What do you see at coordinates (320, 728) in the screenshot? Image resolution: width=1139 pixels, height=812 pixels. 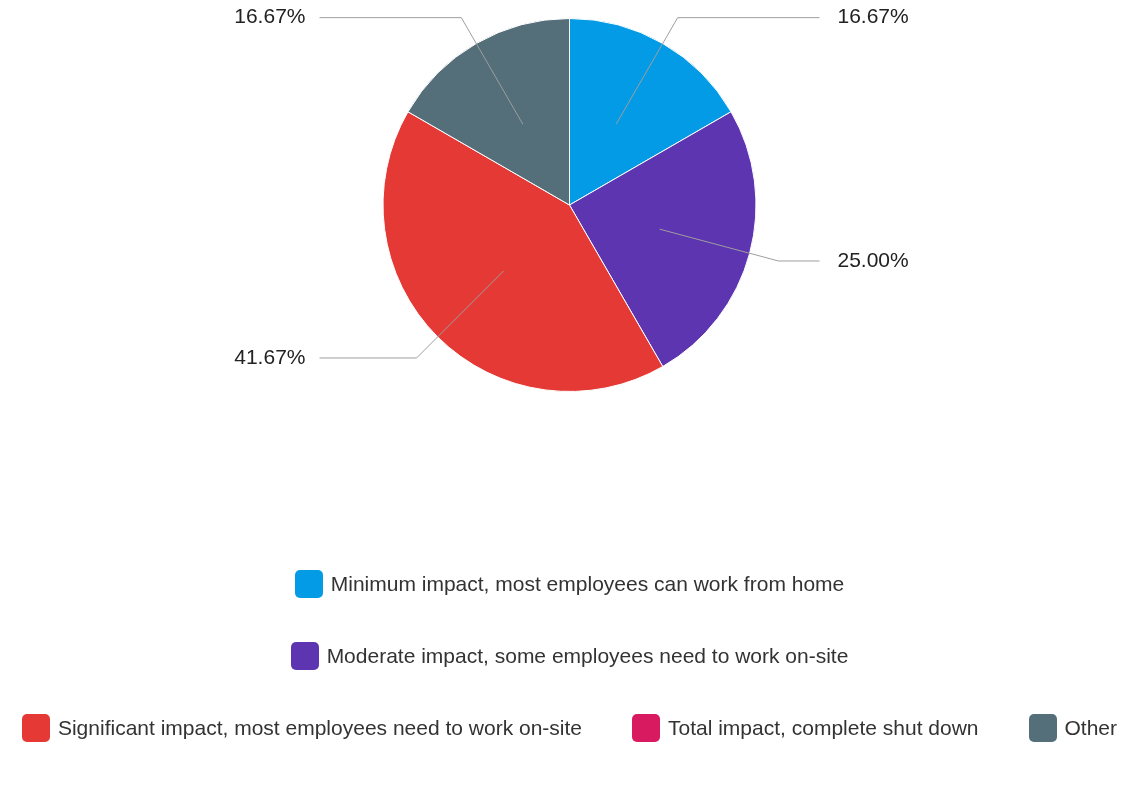 I see `legend-label: Significant impact, most employees need to work on-site` at bounding box center [320, 728].